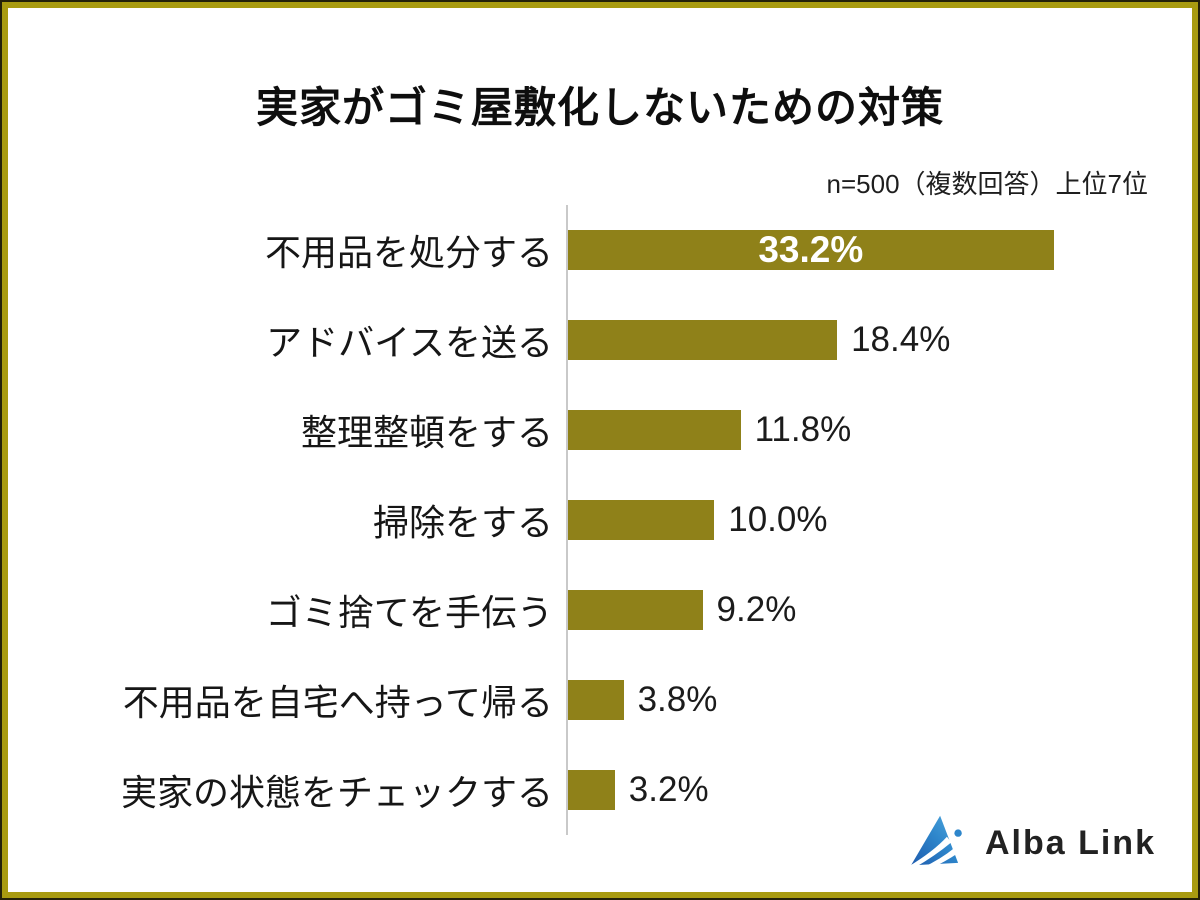 The image size is (1200, 900). Describe the element at coordinates (987, 184) in the screenshot. I see `sample-size-note: n=500（複数回答）上位7位` at that location.